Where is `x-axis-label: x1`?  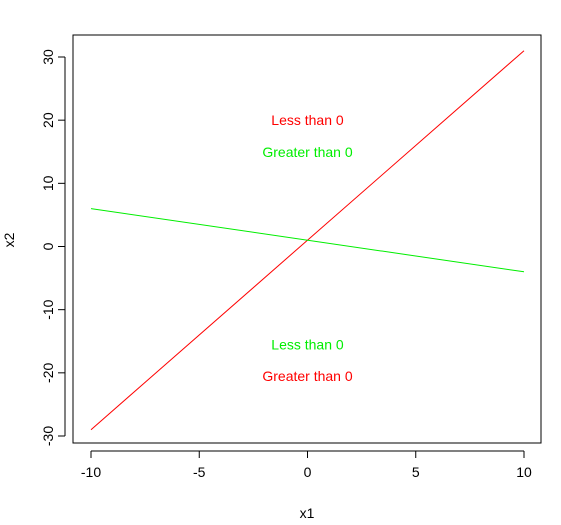 x-axis-label: x1 is located at coordinates (307, 513).